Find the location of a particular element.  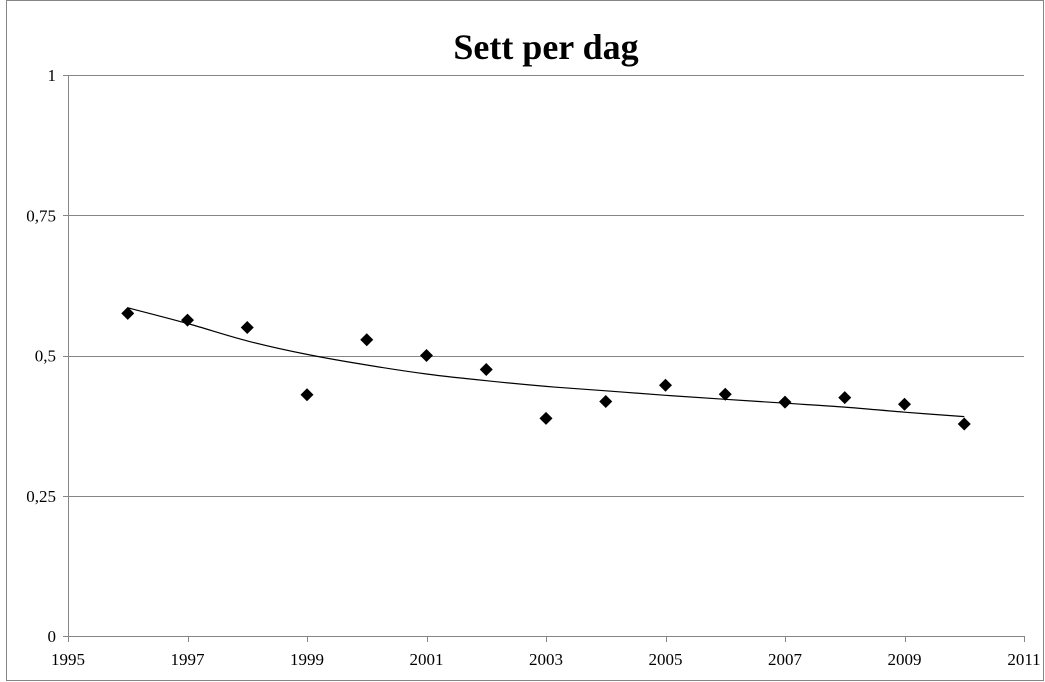

trendline-layer is located at coordinates (546, 362).